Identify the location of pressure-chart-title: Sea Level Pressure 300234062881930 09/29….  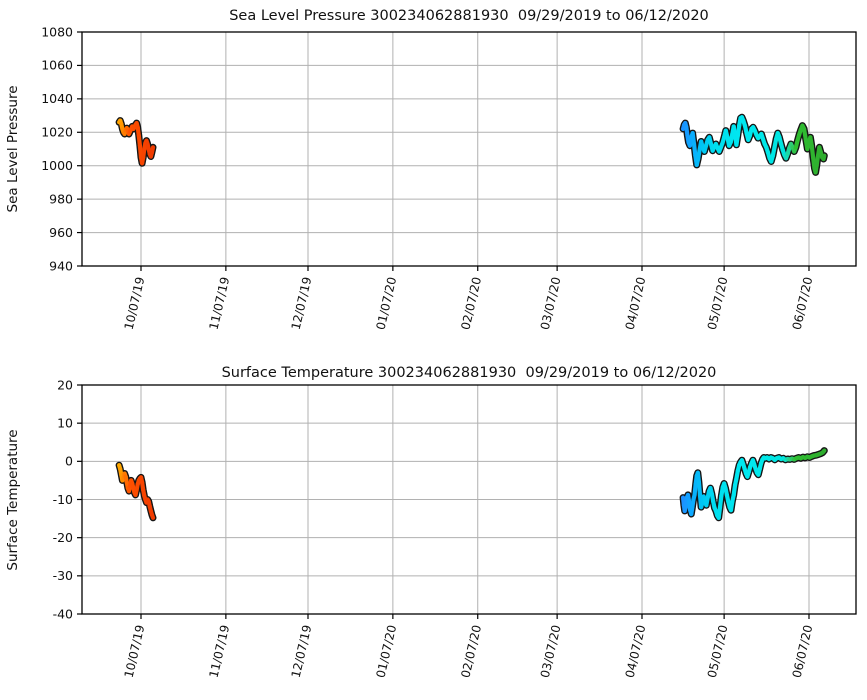
(469, 16).